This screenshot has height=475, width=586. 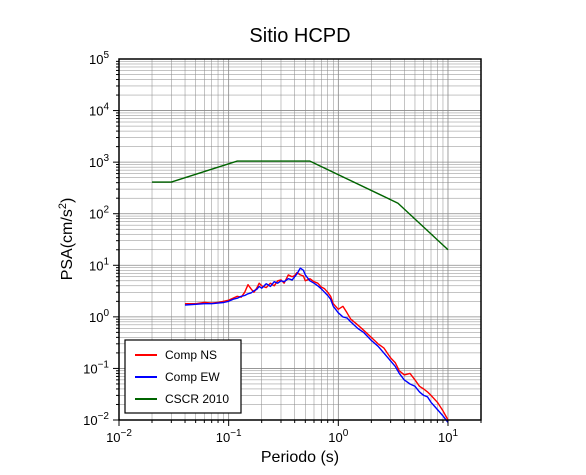 I want to click on legend-label: Comp NS, so click(x=191, y=355).